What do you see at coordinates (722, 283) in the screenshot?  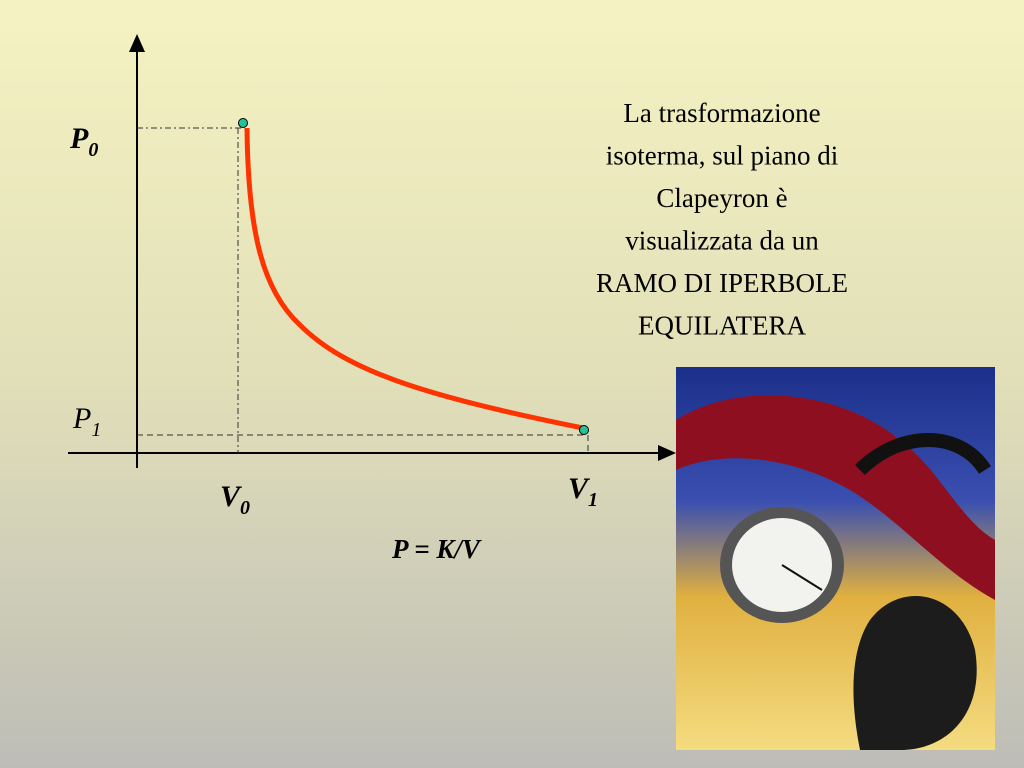 I see `description-line: RAMO DI IPERBOLE` at bounding box center [722, 283].